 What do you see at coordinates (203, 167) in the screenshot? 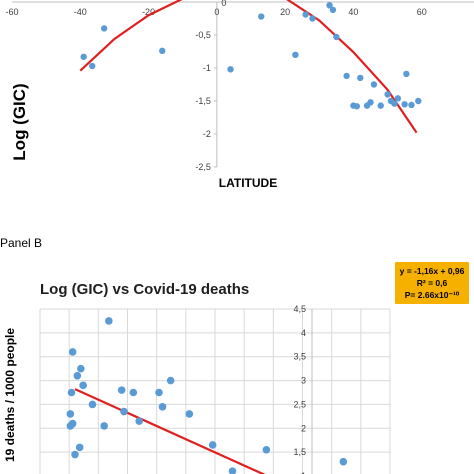
I see `panel-a-y-tick-label: -2,5` at bounding box center [203, 167].